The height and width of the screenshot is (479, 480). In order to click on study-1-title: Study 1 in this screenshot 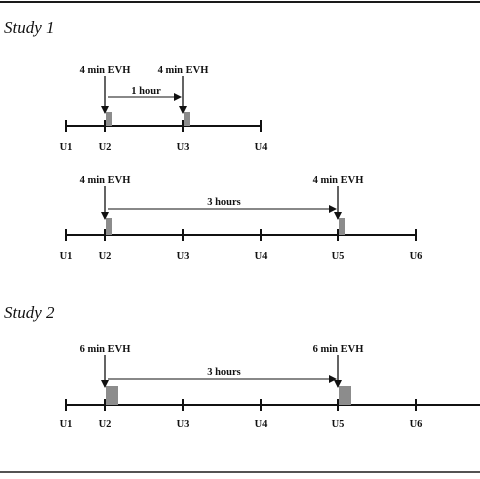, I will do `click(29, 27)`.